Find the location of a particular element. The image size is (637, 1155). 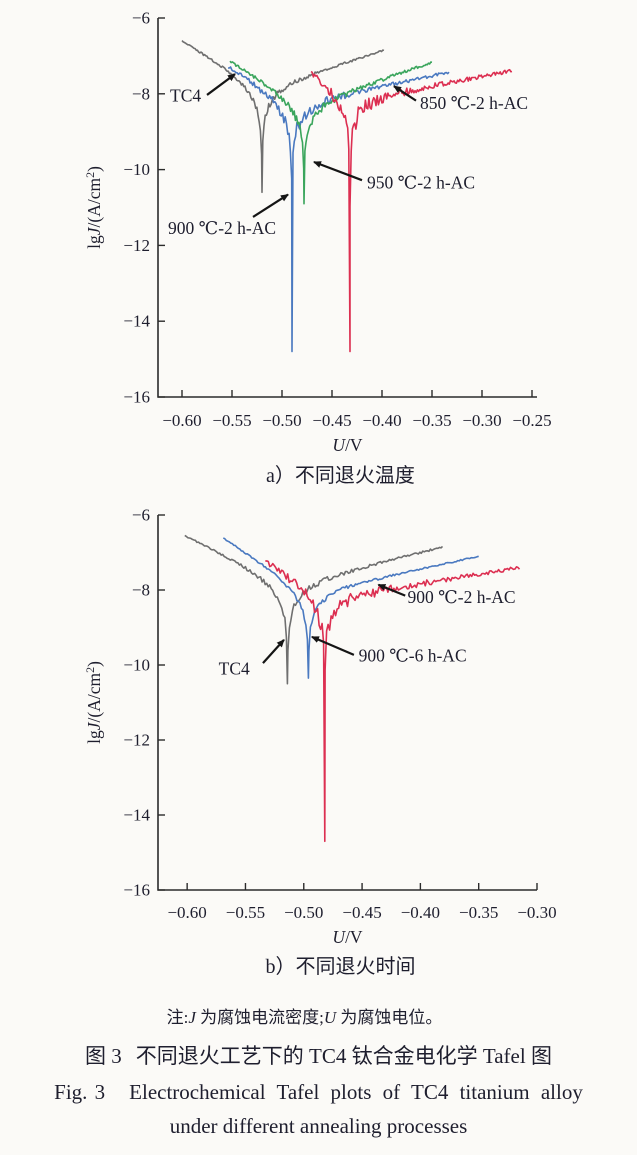

series-900-℃-6-h-AC is located at coordinates (350, 608).